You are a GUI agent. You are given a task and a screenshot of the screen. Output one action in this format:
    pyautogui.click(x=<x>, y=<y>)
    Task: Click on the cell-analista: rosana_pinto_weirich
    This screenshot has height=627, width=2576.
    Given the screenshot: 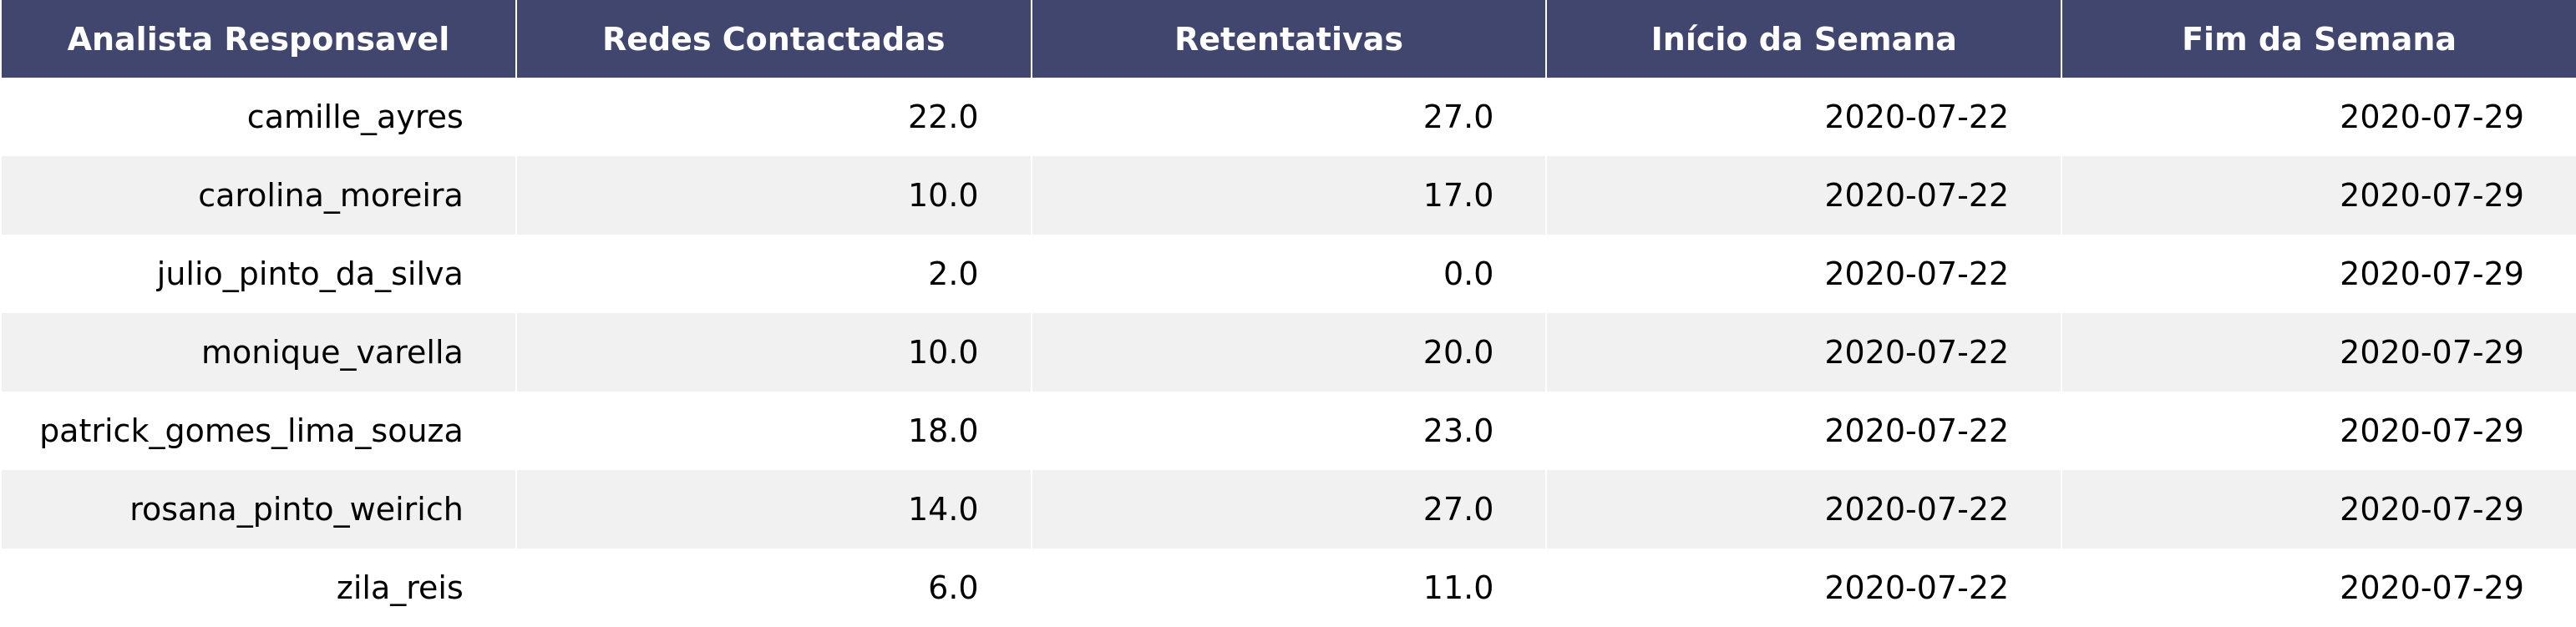 What is the action you would take?
    pyautogui.click(x=258, y=510)
    